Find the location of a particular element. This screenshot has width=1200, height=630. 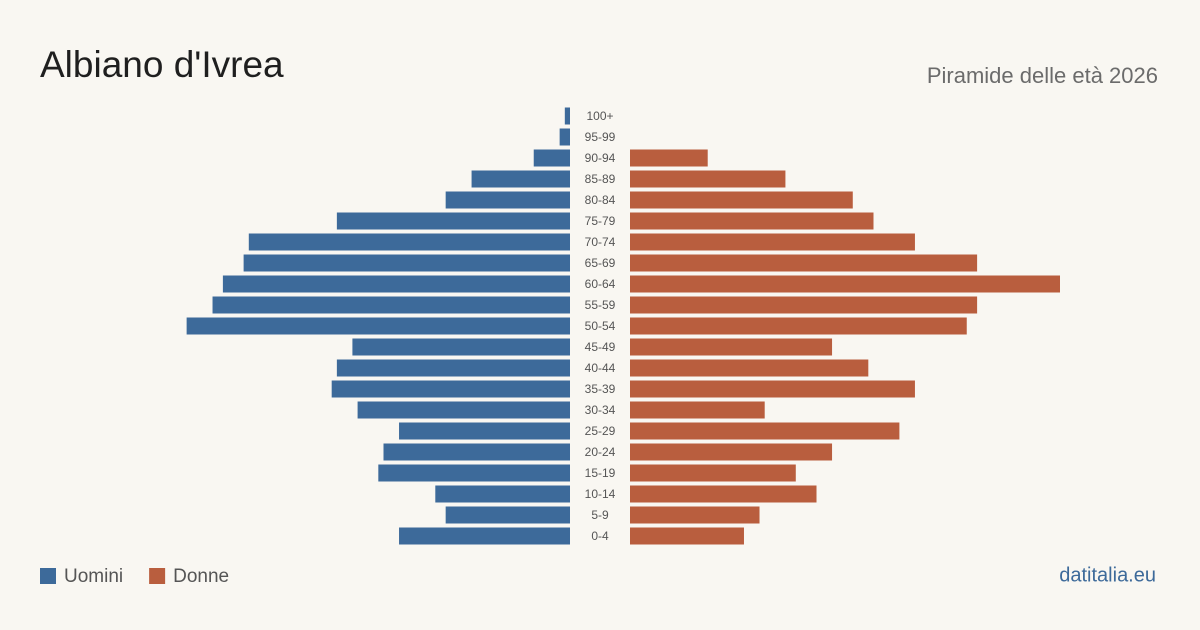

age-label: 0-4 is located at coordinates (600, 536).